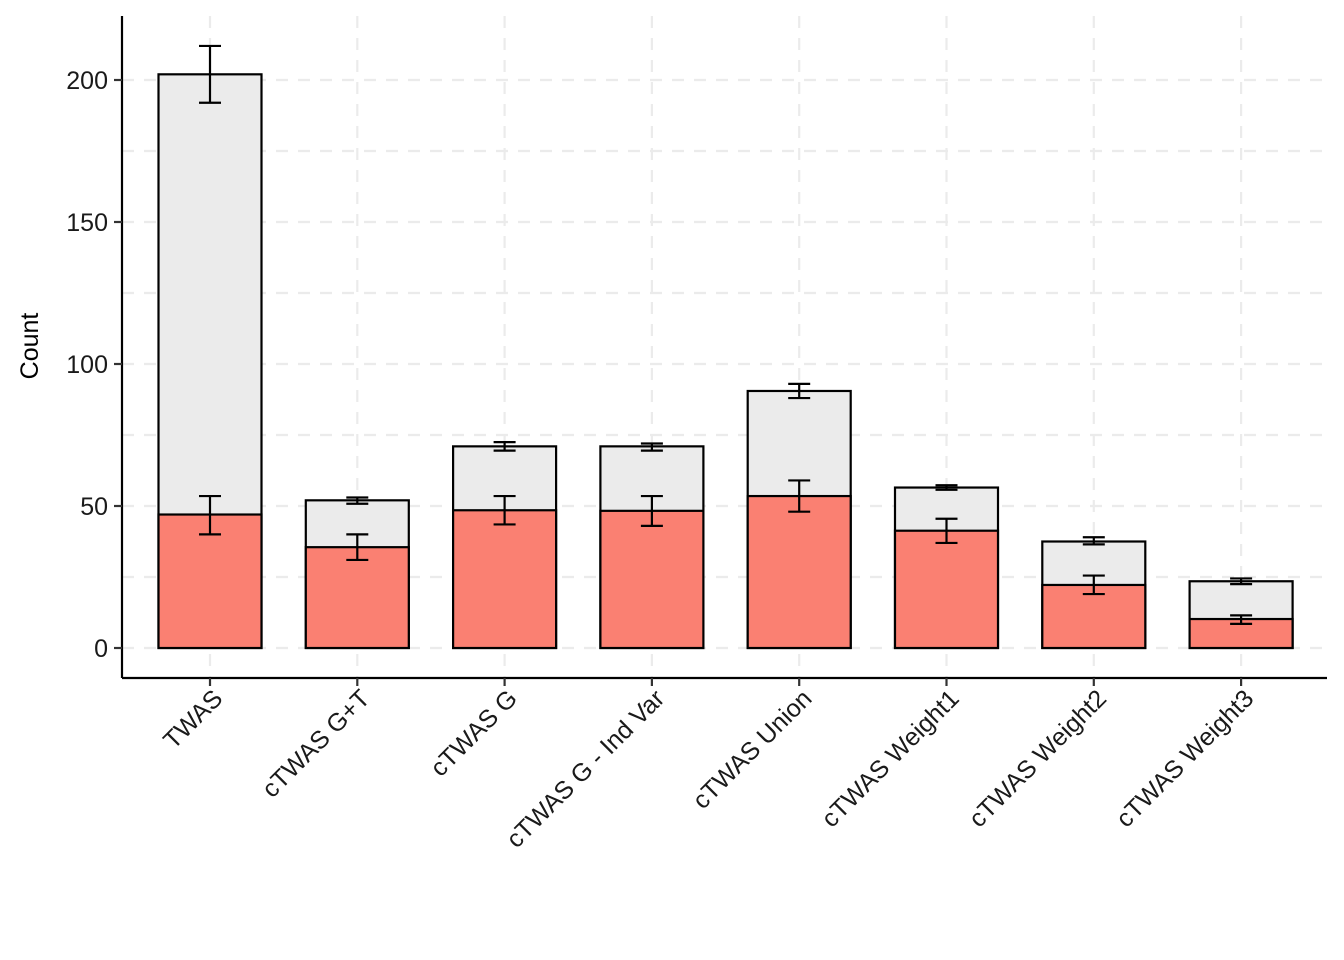  Describe the element at coordinates (585, 768) in the screenshot. I see `x-tick-label: cTWAS G - Ind Var` at that location.